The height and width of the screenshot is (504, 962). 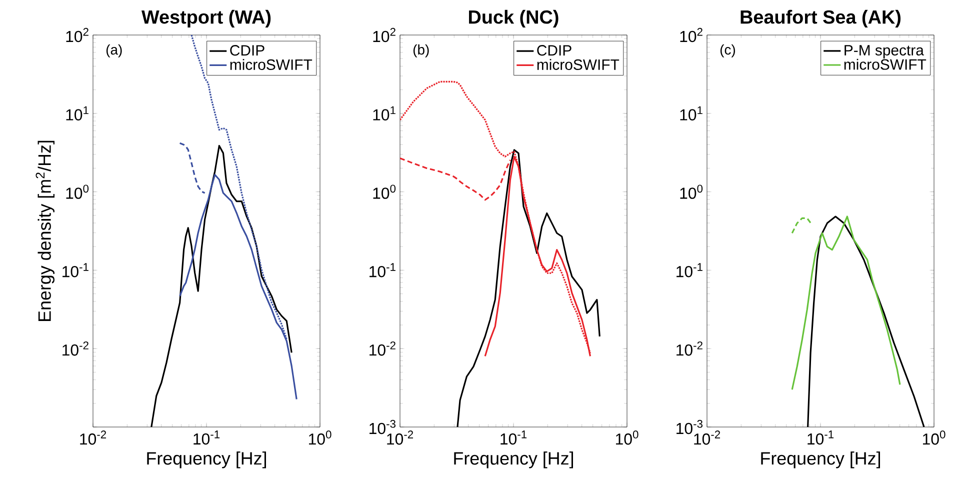 What do you see at coordinates (114, 51) in the screenshot?
I see `annotation: (a)` at bounding box center [114, 51].